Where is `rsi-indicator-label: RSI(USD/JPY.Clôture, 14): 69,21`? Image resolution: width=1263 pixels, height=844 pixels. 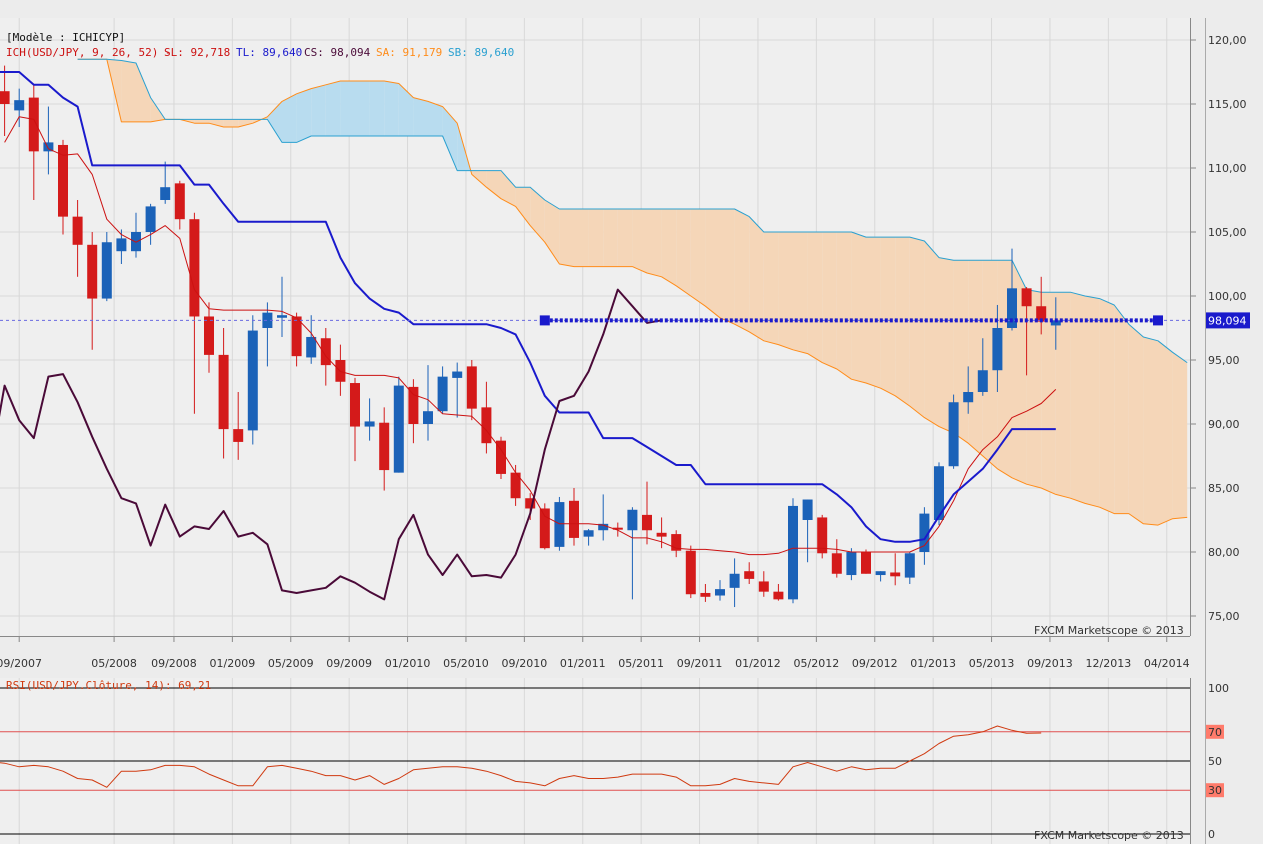
rsi-indicator-label: RSI(USD/JPY.Clôture, 14): 69,21 is located at coordinates (108, 685).